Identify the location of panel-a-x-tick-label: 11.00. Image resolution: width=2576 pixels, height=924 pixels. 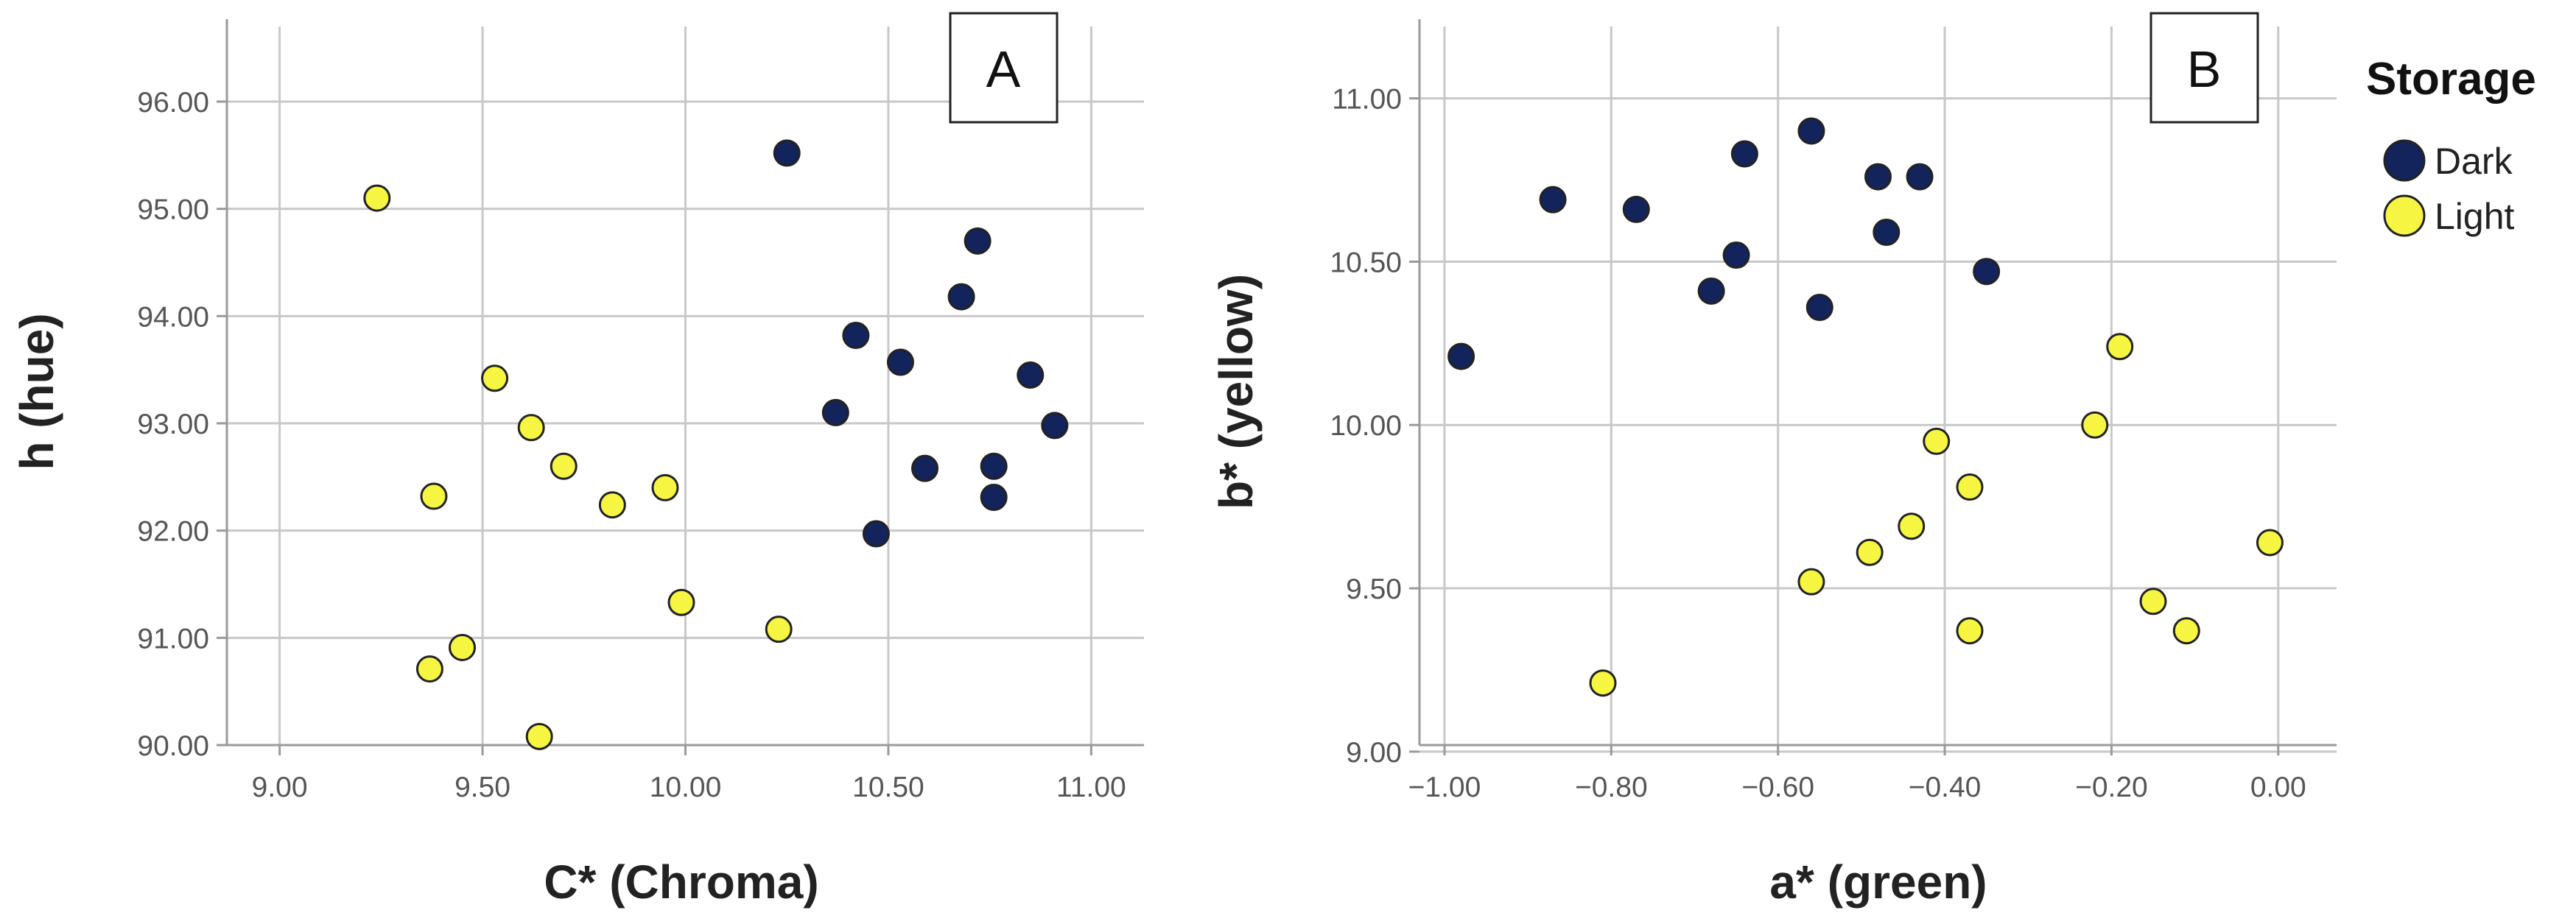
(1091, 787).